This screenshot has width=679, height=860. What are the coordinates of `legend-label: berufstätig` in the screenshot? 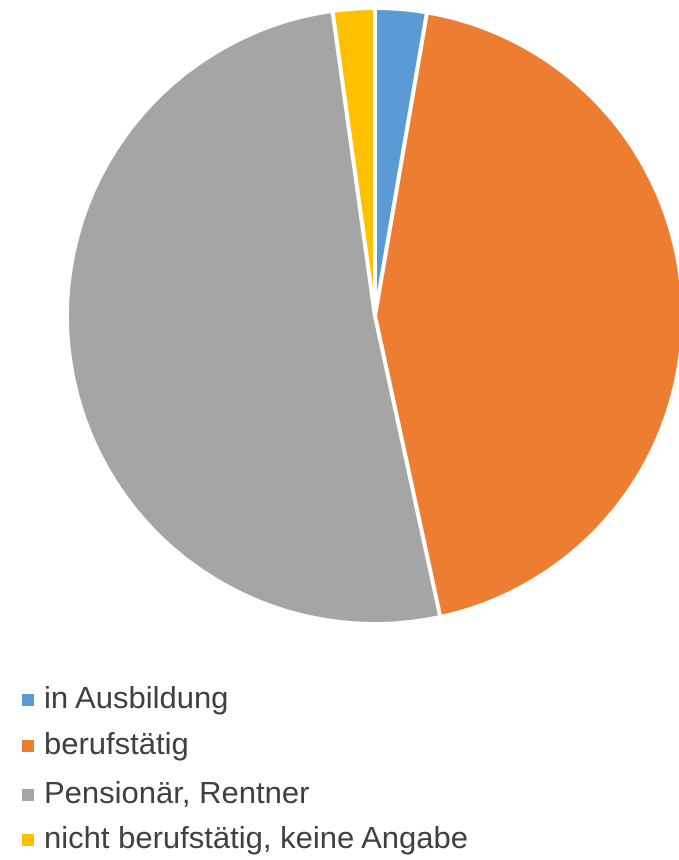 It's located at (116, 743).